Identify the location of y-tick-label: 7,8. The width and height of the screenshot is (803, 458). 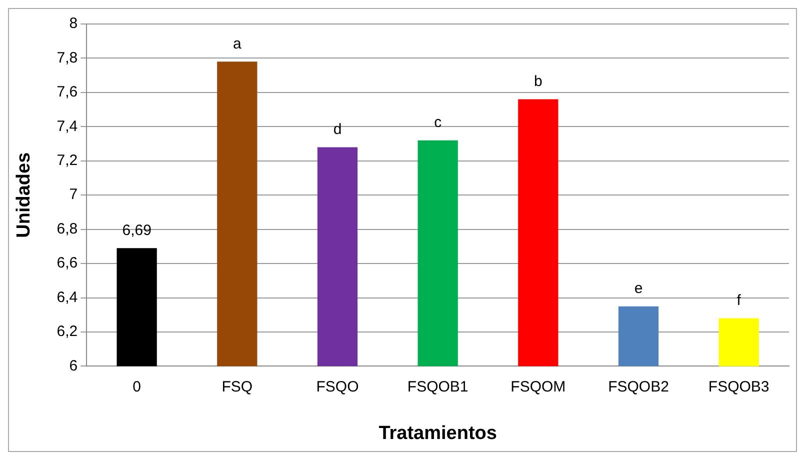
(67, 57).